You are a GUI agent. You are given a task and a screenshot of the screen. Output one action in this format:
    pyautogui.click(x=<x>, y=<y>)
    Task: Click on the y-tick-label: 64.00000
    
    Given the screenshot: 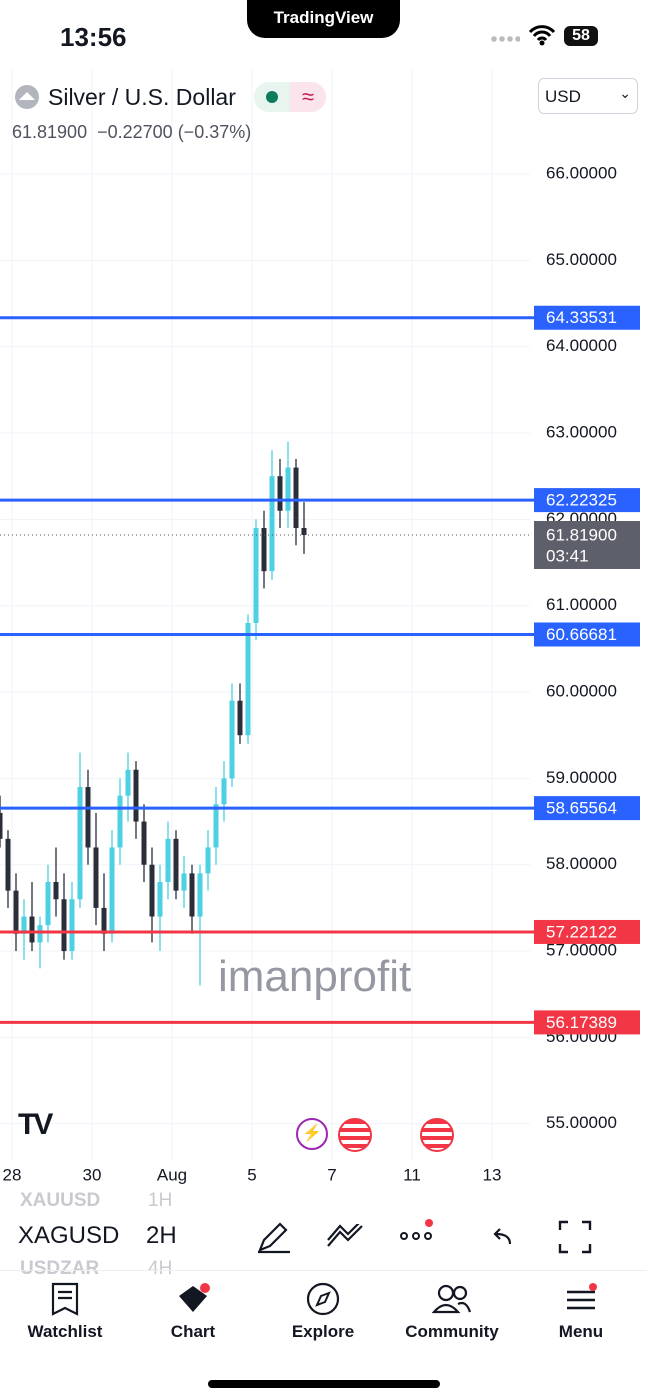 What is the action you would take?
    pyautogui.click(x=581, y=345)
    